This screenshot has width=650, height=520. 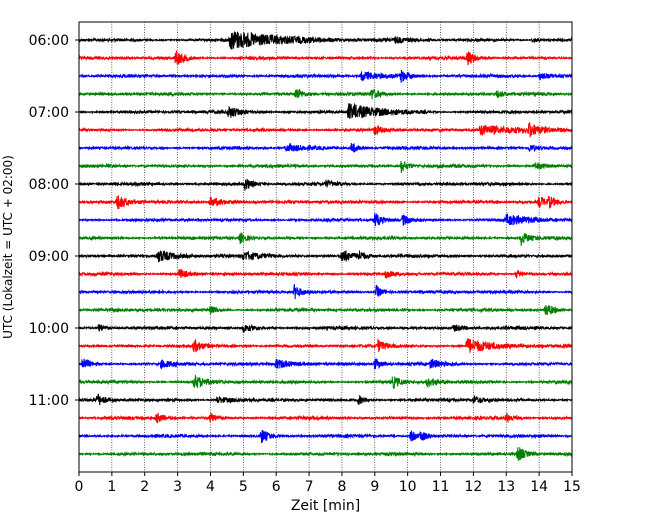 What do you see at coordinates (408, 487) in the screenshot?
I see `x-tick-label: 10` at bounding box center [408, 487].